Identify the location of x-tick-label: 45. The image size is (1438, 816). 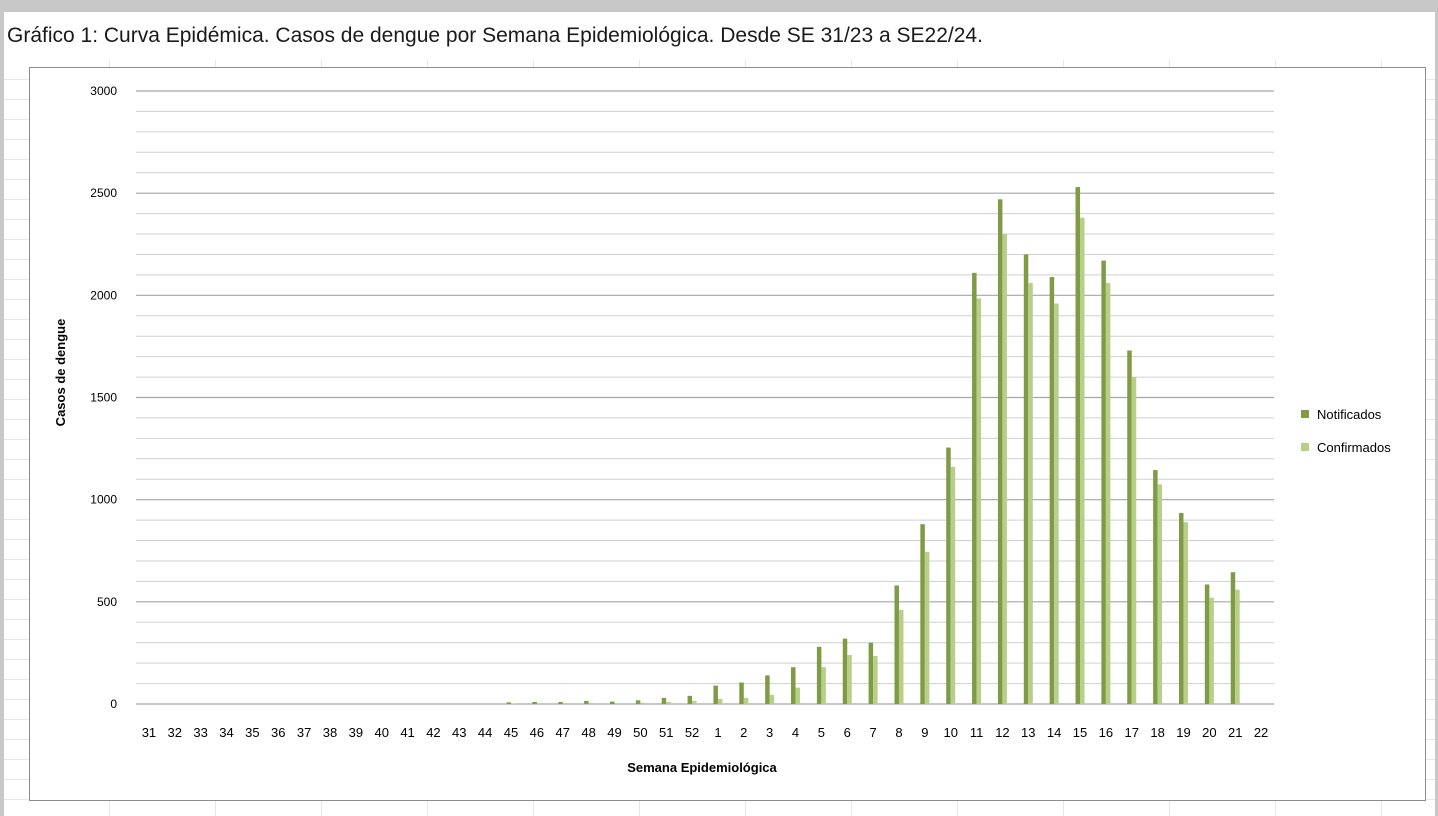
(511, 732).